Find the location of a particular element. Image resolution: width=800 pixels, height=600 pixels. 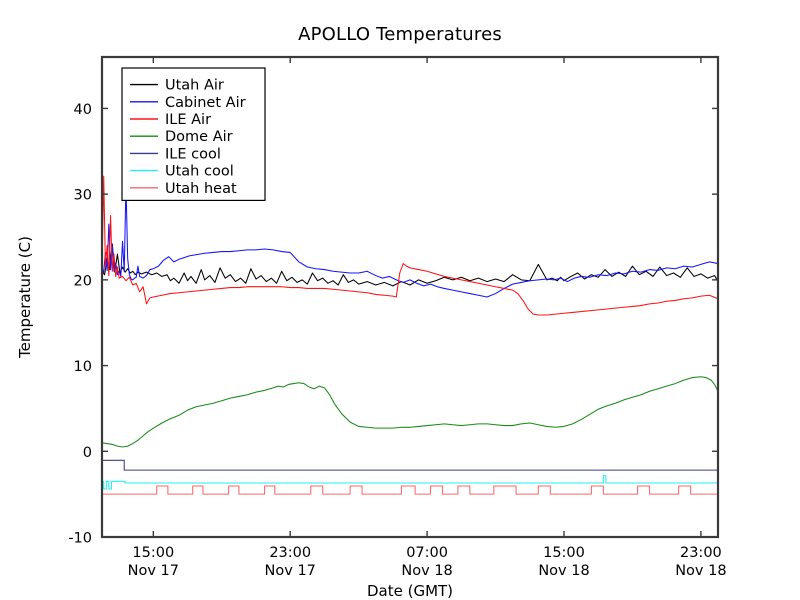

x-axis-title: Date (GMT) is located at coordinates (410, 591).